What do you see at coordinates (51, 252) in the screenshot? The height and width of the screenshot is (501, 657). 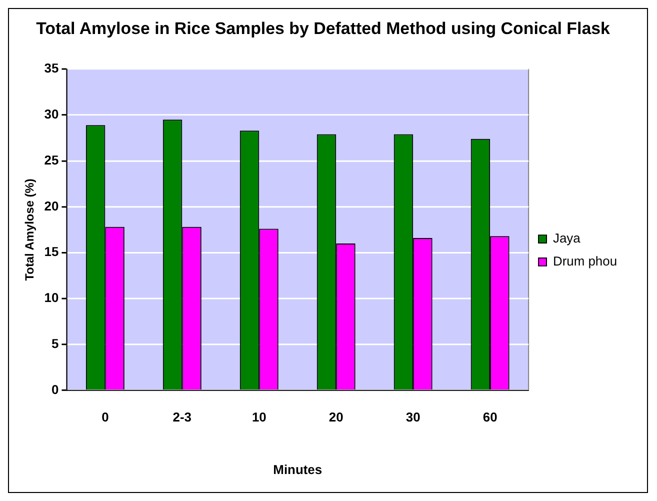 I see `y-tick-label: 15` at bounding box center [51, 252].